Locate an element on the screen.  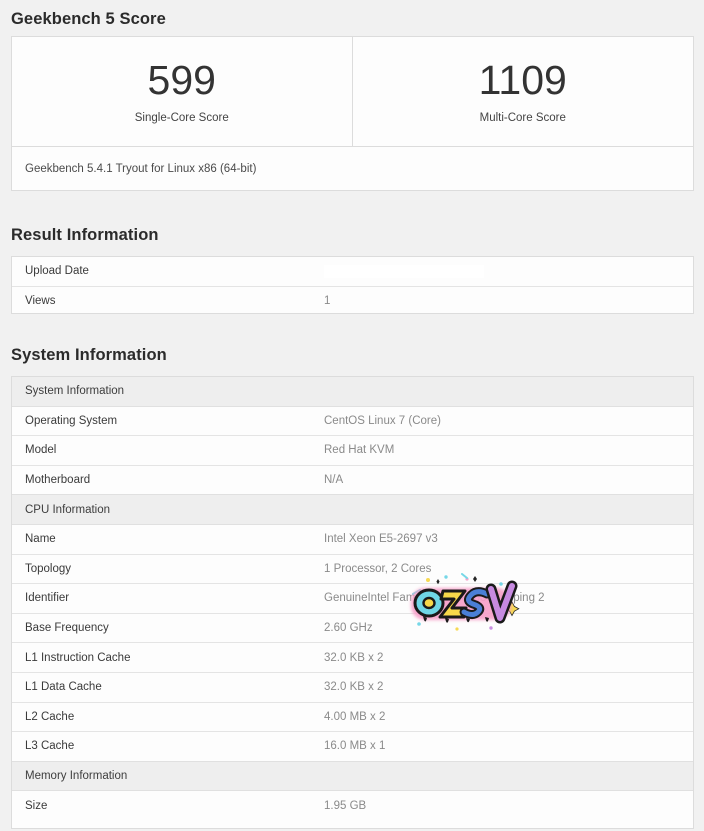
redacted-value-block is located at coordinates (404, 271).